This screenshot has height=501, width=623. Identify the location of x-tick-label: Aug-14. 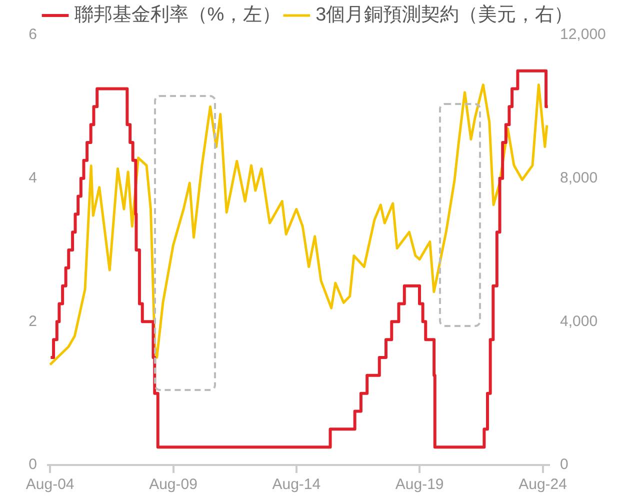
(296, 485).